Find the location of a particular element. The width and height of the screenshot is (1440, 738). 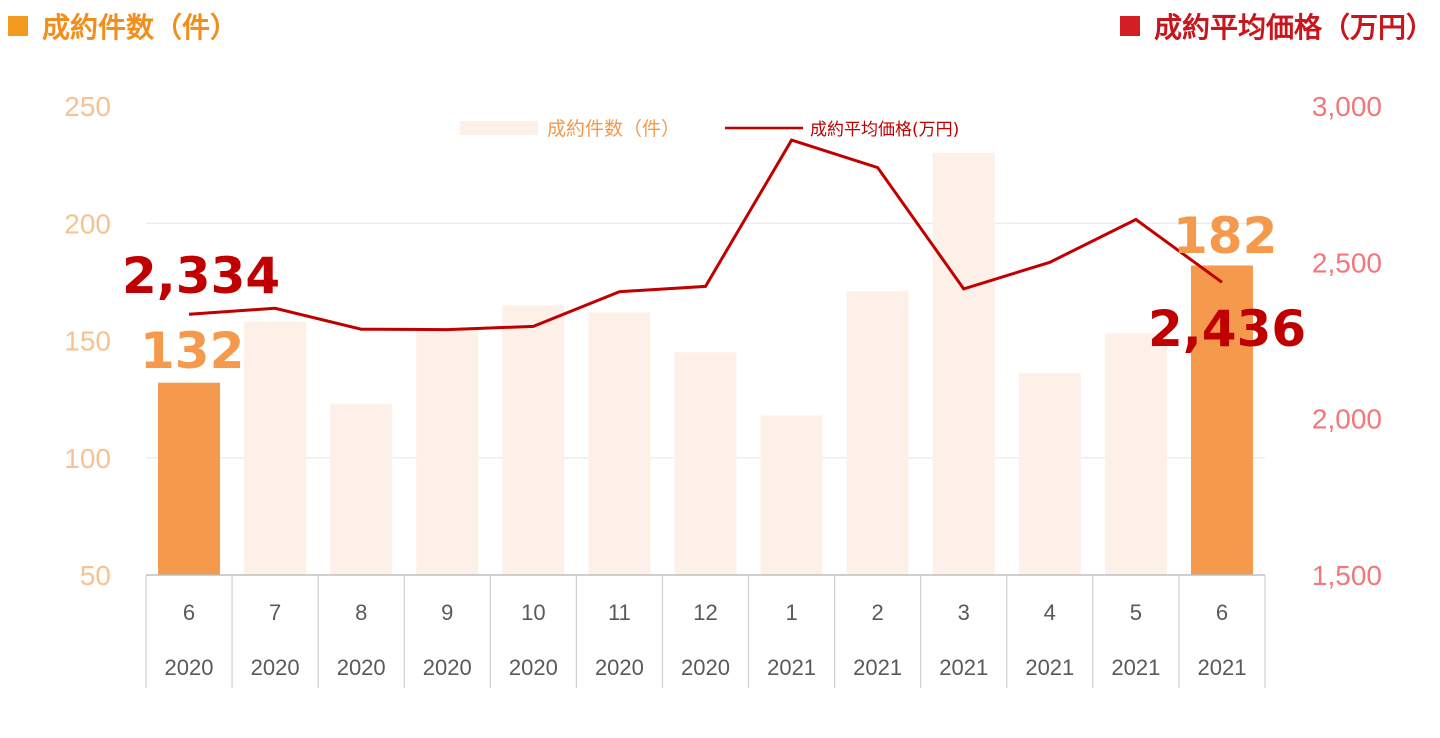

right-axis-title: 成約平均価格（万円） is located at coordinates (1276, 26).